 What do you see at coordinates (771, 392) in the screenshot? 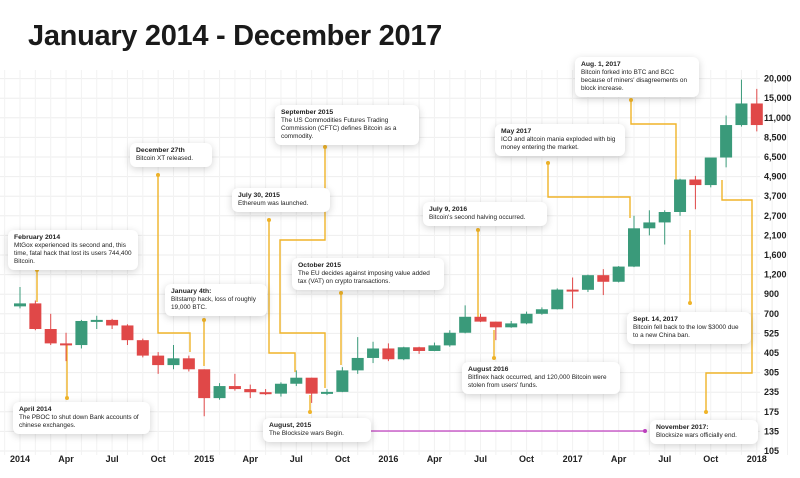
I see `y-tick-label: 235` at bounding box center [771, 392].